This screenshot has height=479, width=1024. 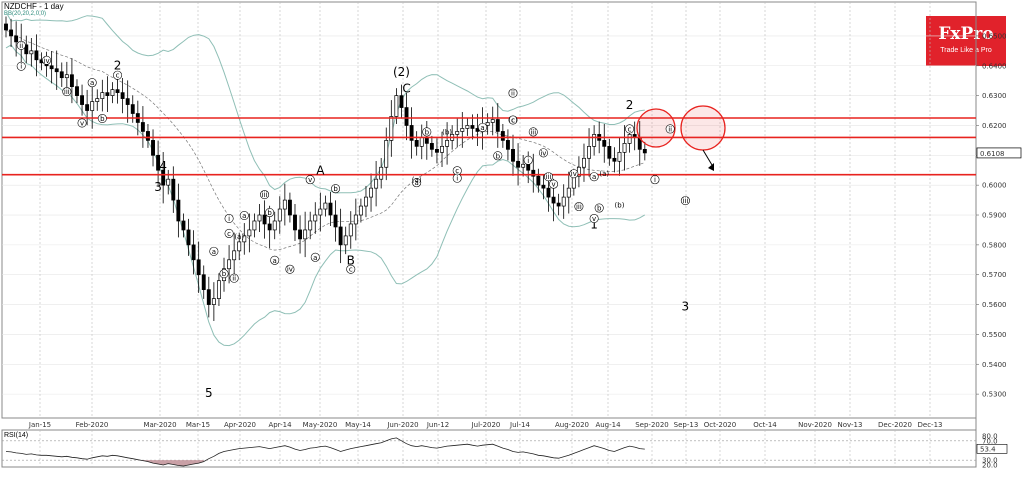 I want to click on wave-label: ii, so click(x=21, y=46).